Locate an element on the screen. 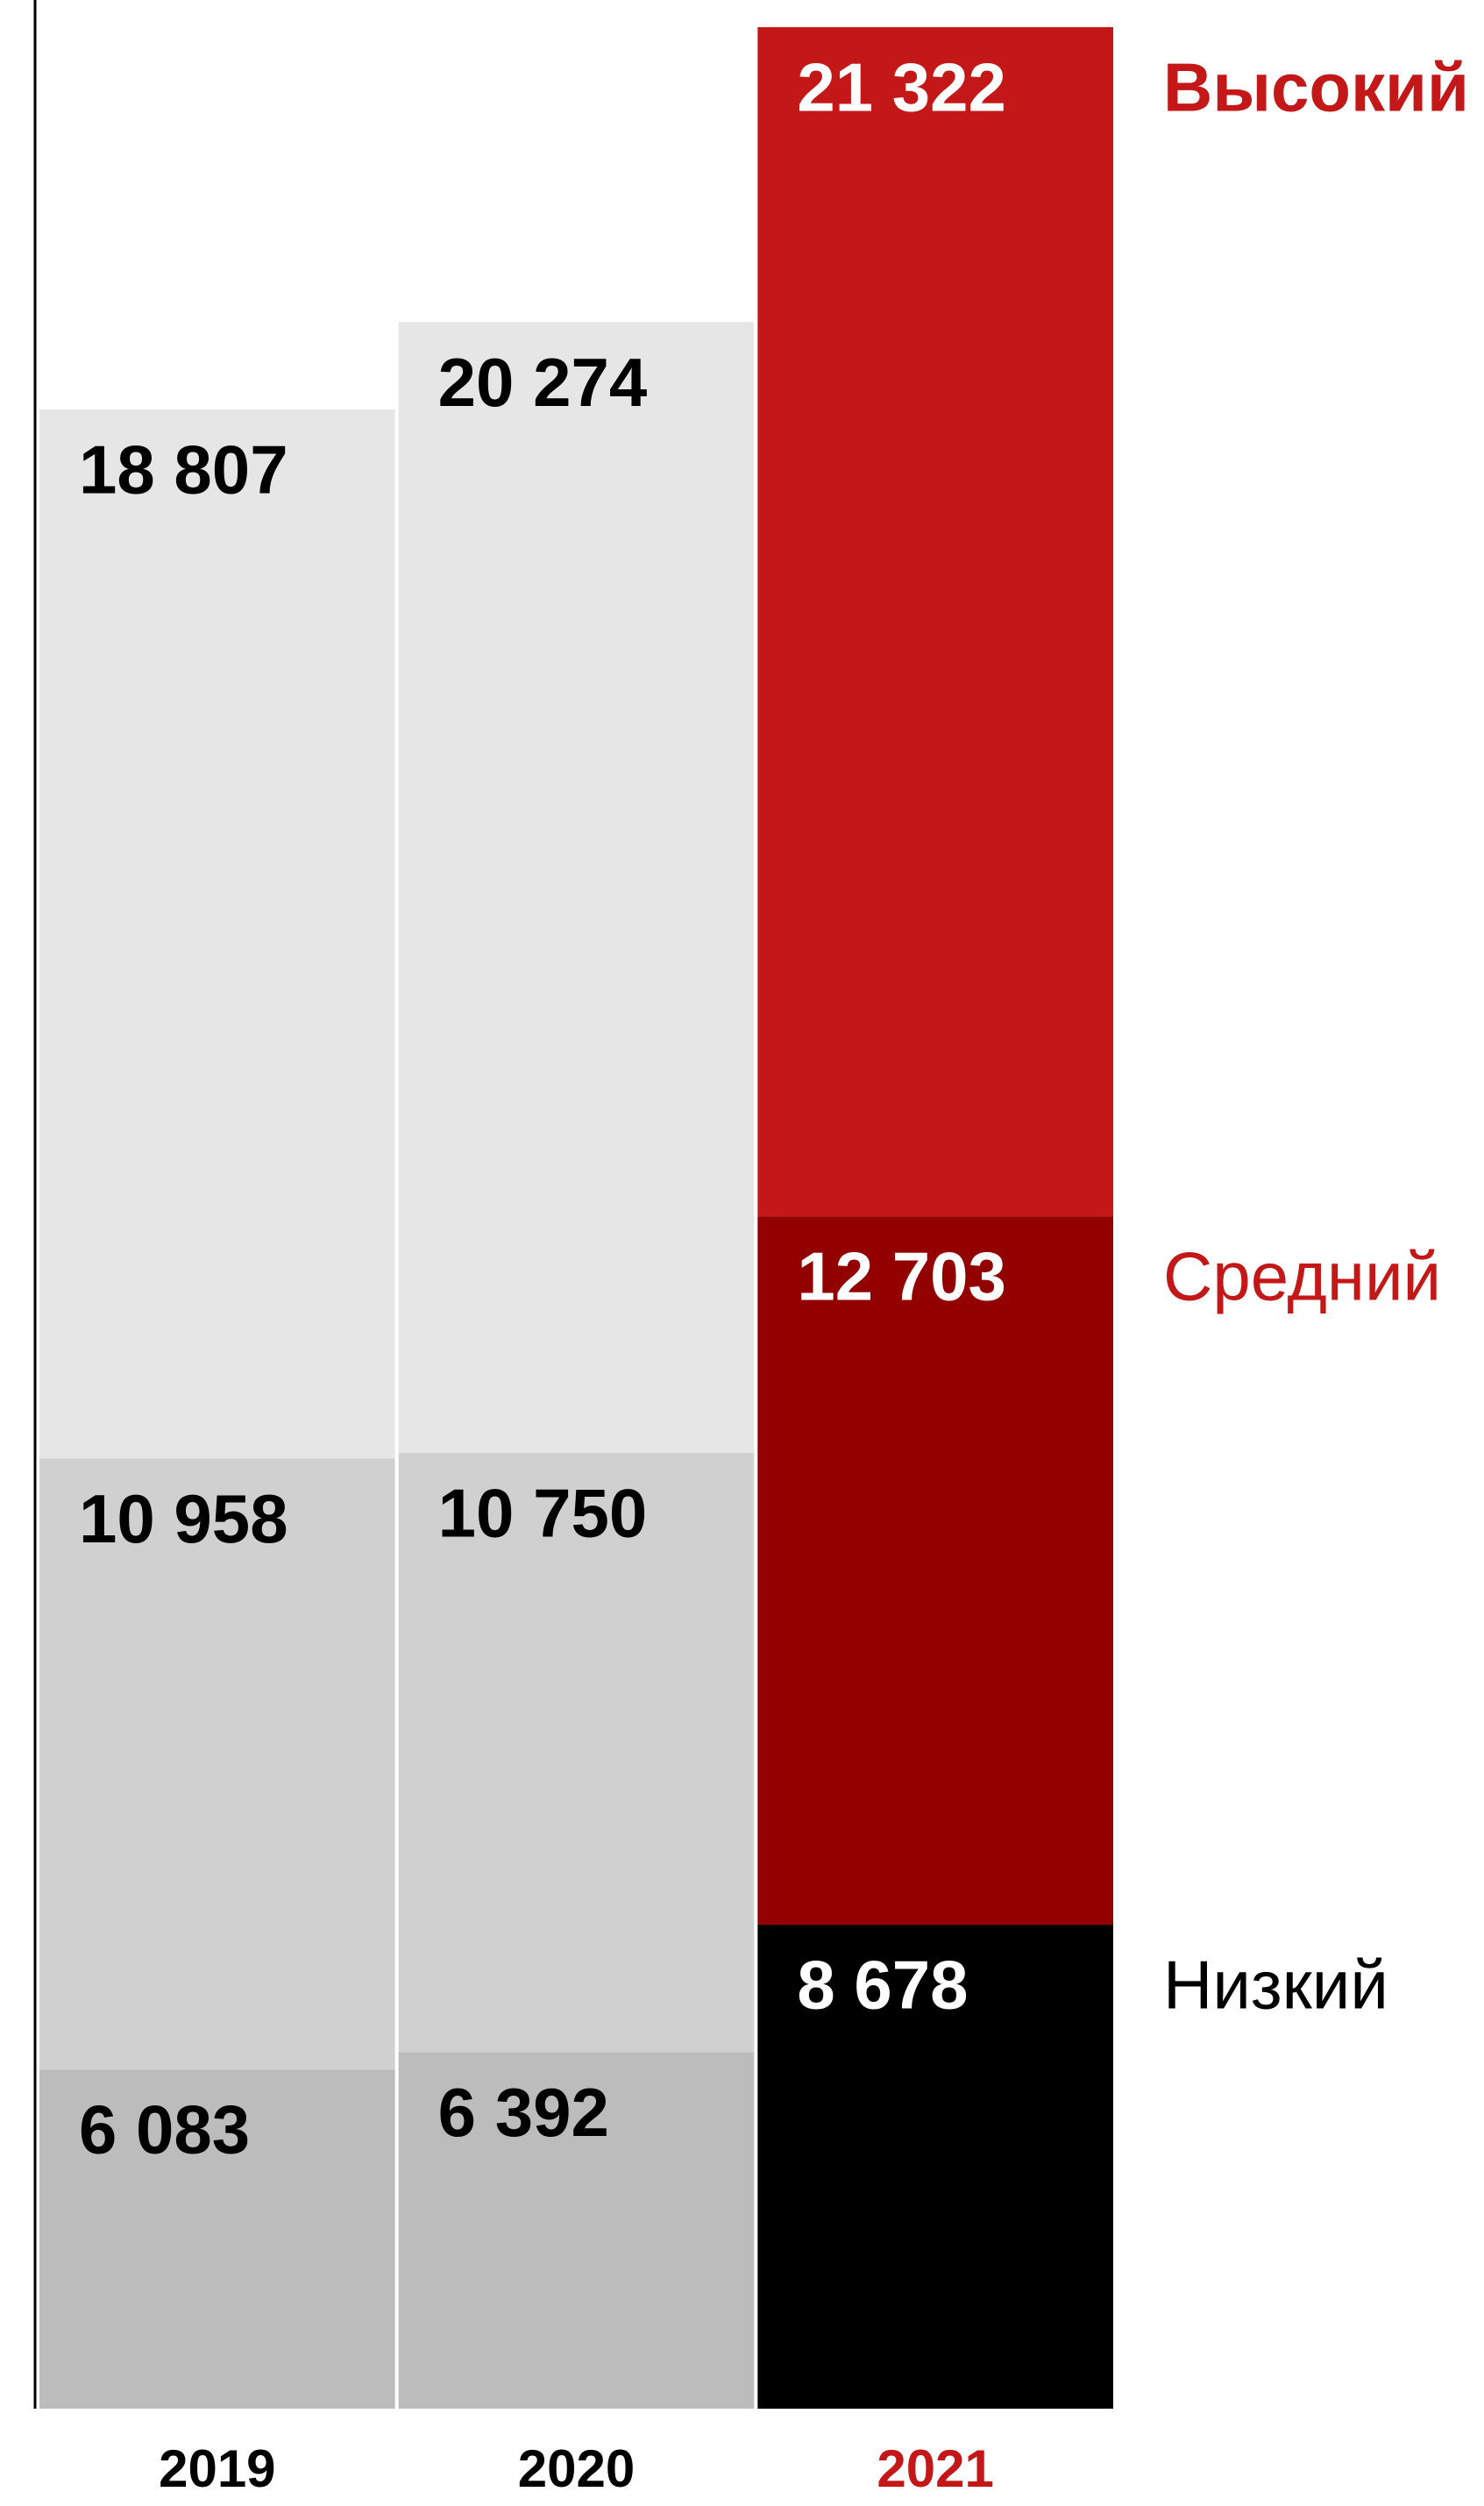 This screenshot has height=2506, width=1484. value-label: 21 322 is located at coordinates (902, 87).